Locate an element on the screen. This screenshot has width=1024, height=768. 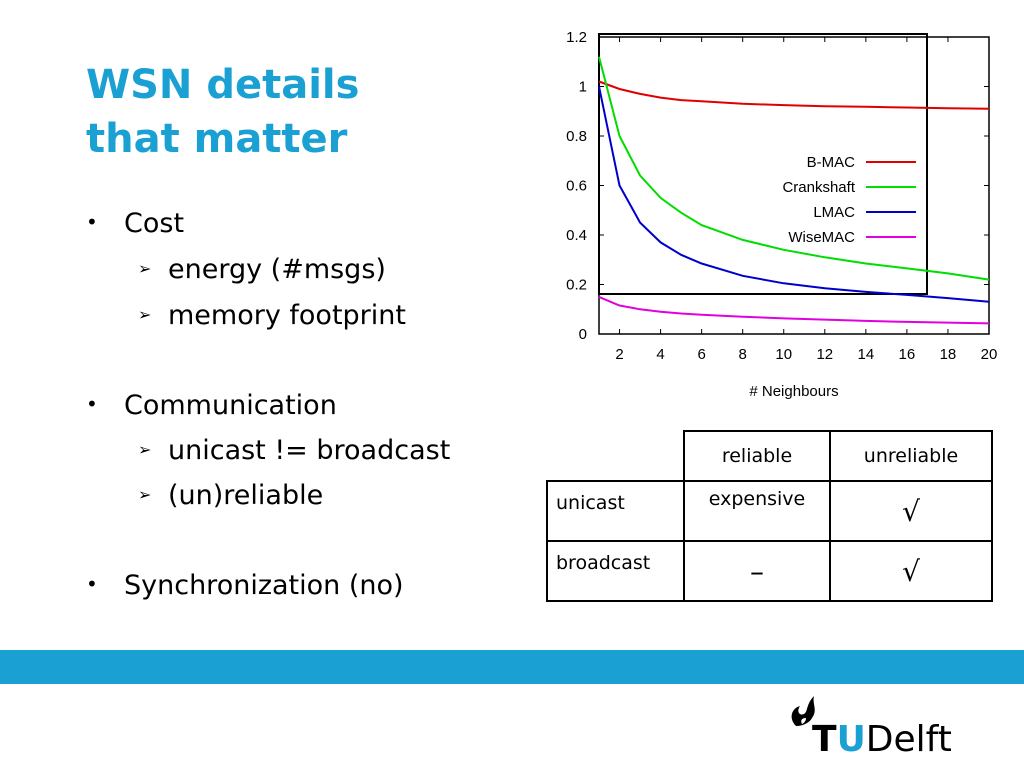
bullet-item: • Synchronization (no) is located at coordinates (245, 585).